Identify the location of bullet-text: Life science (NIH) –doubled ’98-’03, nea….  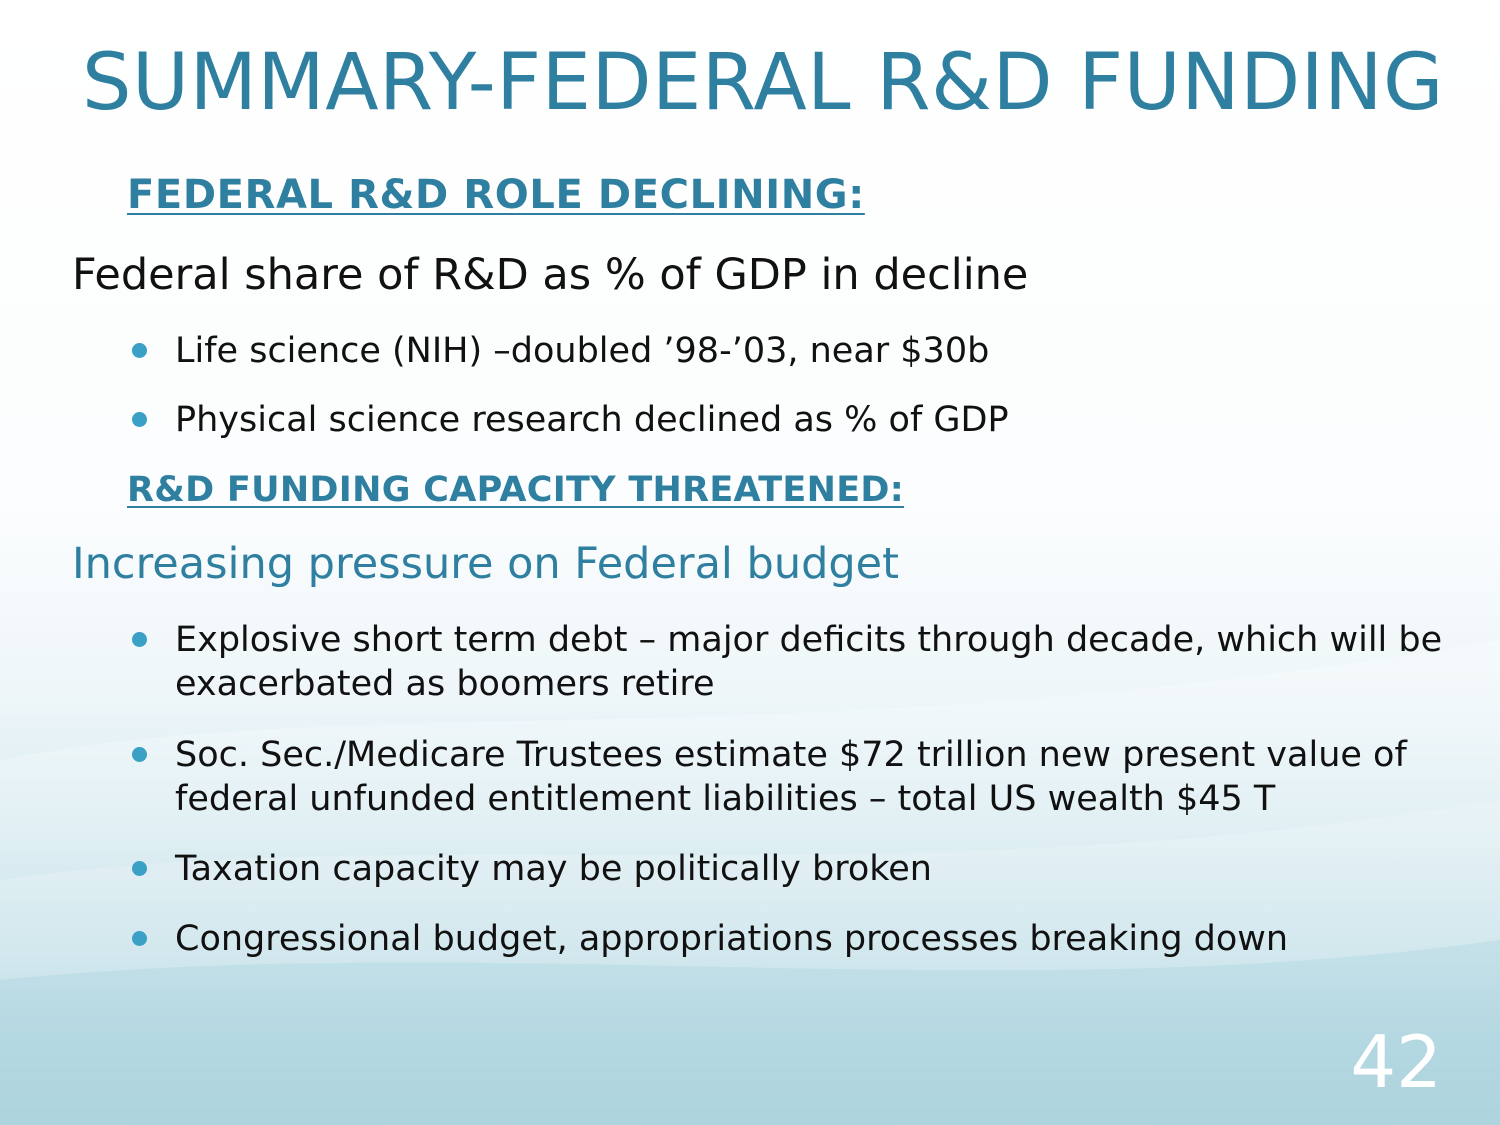
(582, 351).